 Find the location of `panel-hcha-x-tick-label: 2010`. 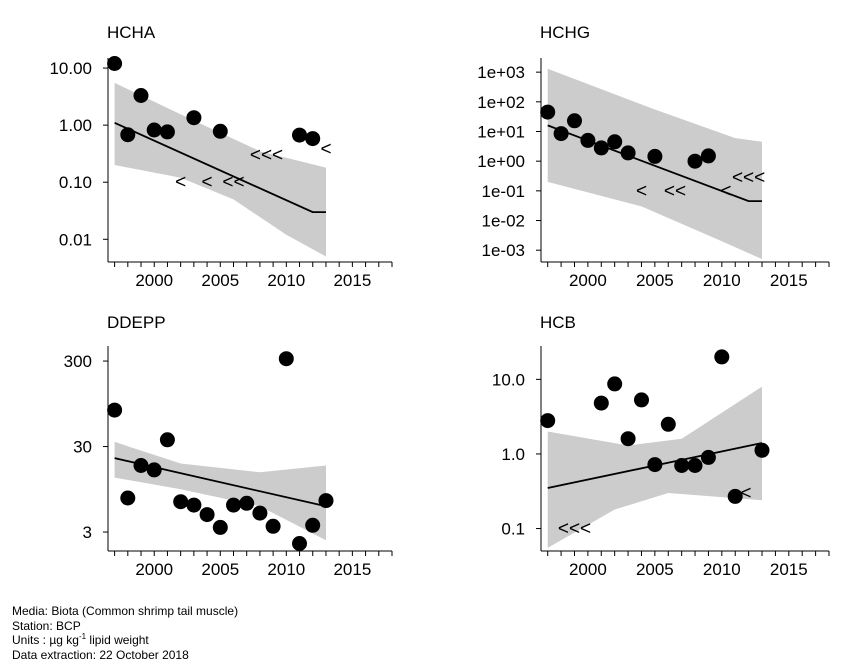

panel-hcha-x-tick-label: 2010 is located at coordinates (286, 280).